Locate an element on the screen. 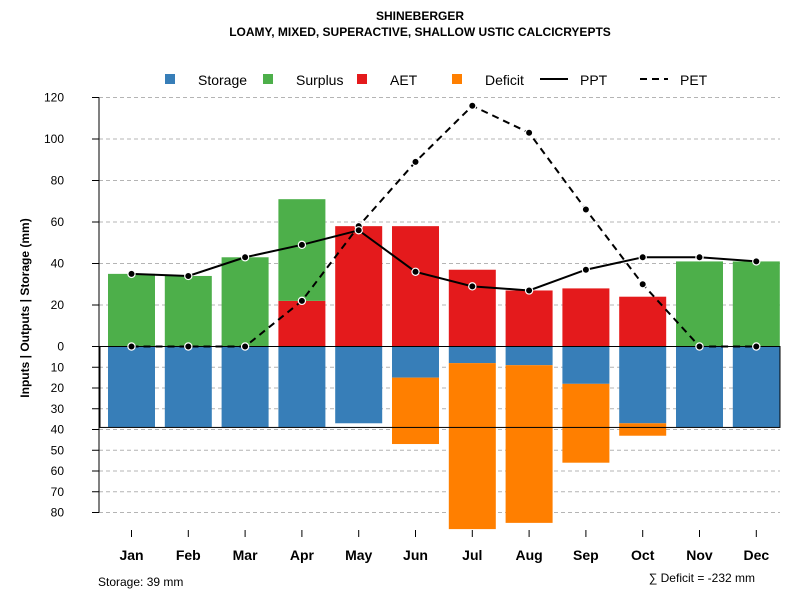  legend-label: AET is located at coordinates (404, 80).